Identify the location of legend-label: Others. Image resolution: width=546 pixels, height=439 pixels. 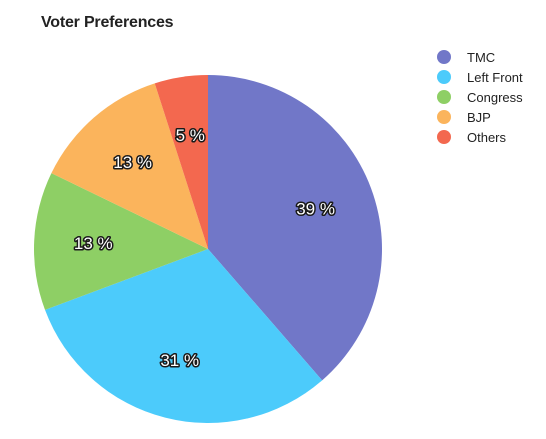
(487, 137).